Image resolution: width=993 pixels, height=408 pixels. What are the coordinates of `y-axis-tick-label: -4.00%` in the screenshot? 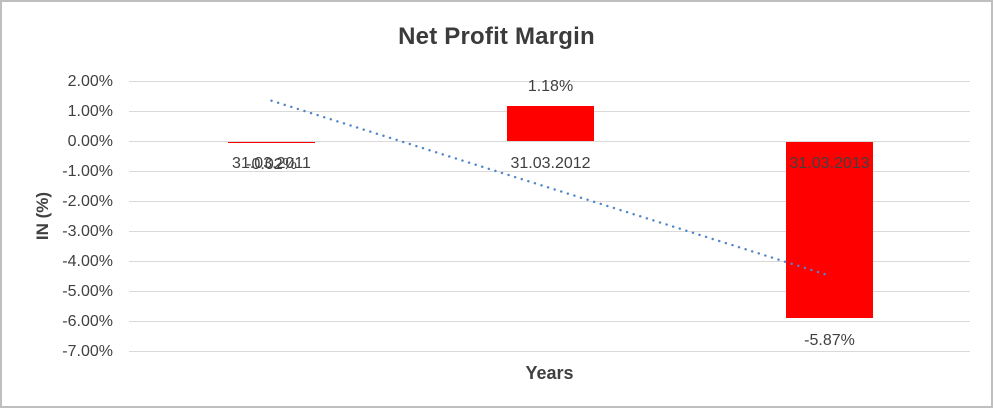 It's located at (87, 261).